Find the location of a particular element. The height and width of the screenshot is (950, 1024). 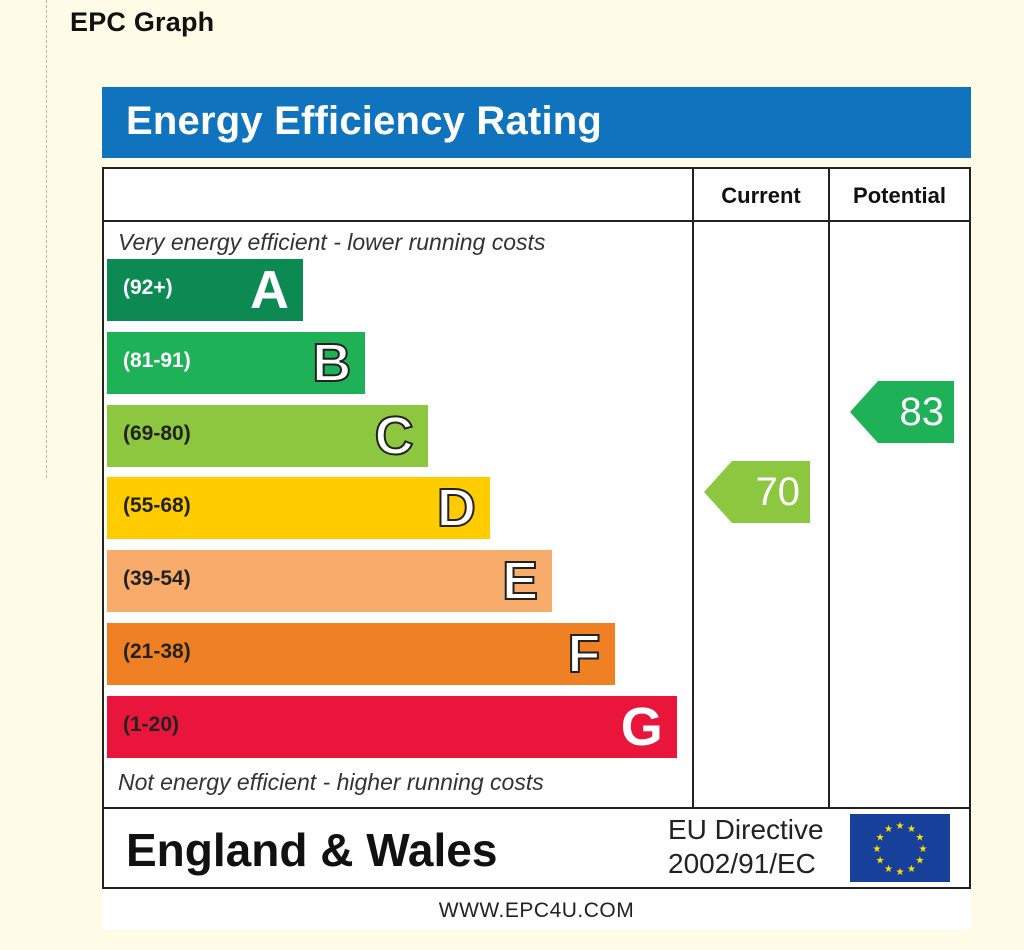

directive-line2: 2002/91/EC is located at coordinates (742, 863).